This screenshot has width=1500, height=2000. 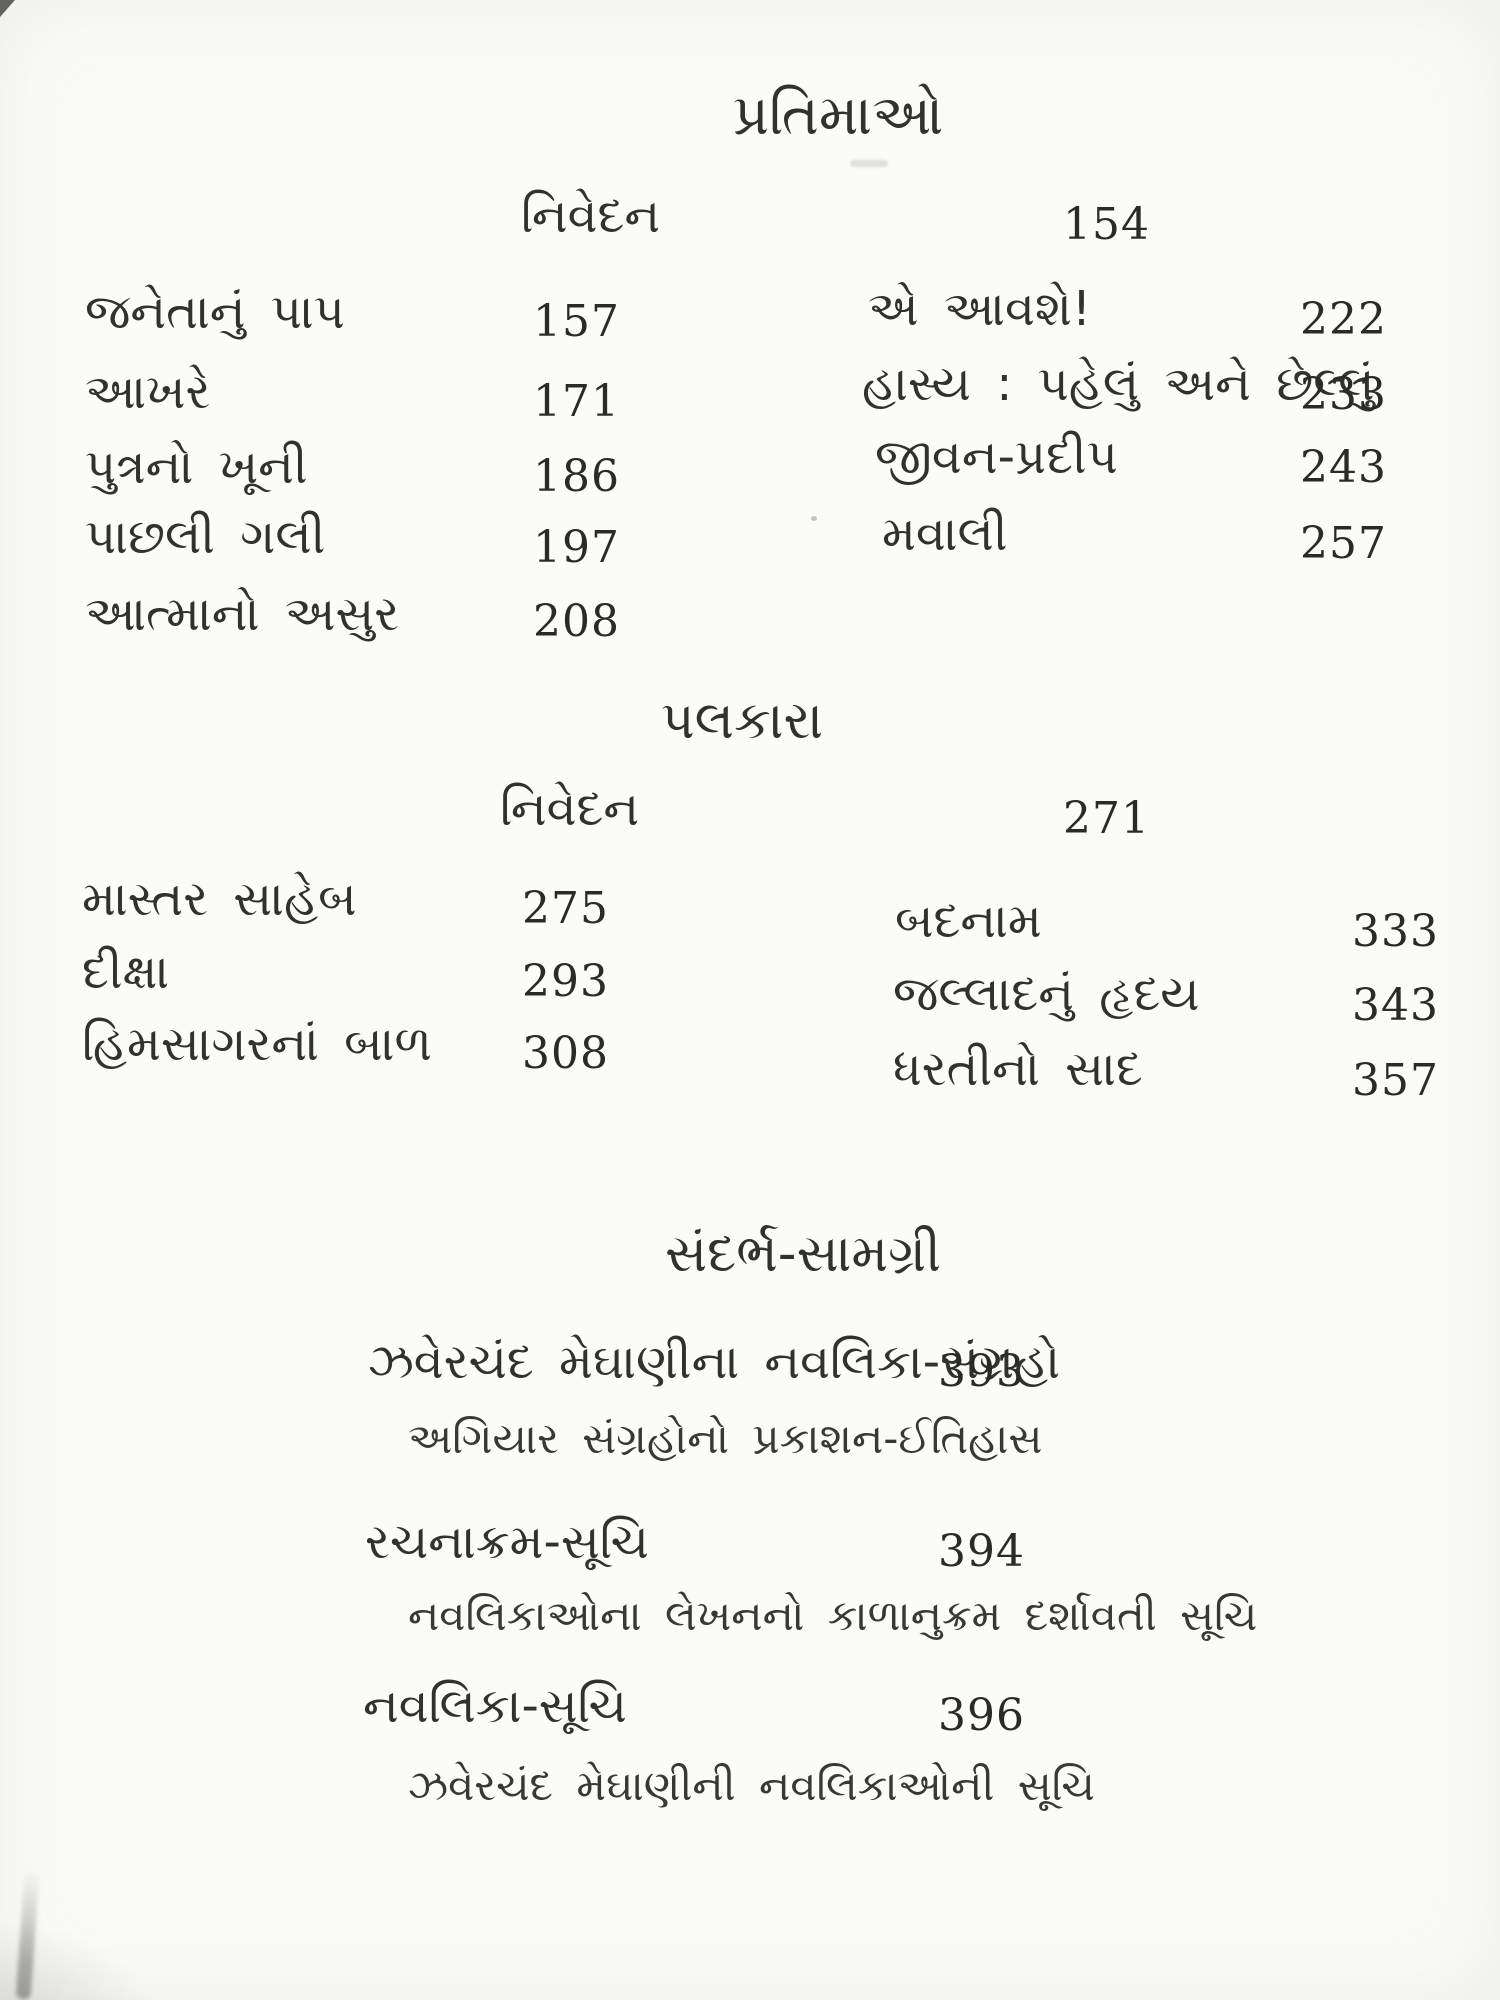 What do you see at coordinates (576, 476) in the screenshot?
I see `toc-entry-page-number: 186` at bounding box center [576, 476].